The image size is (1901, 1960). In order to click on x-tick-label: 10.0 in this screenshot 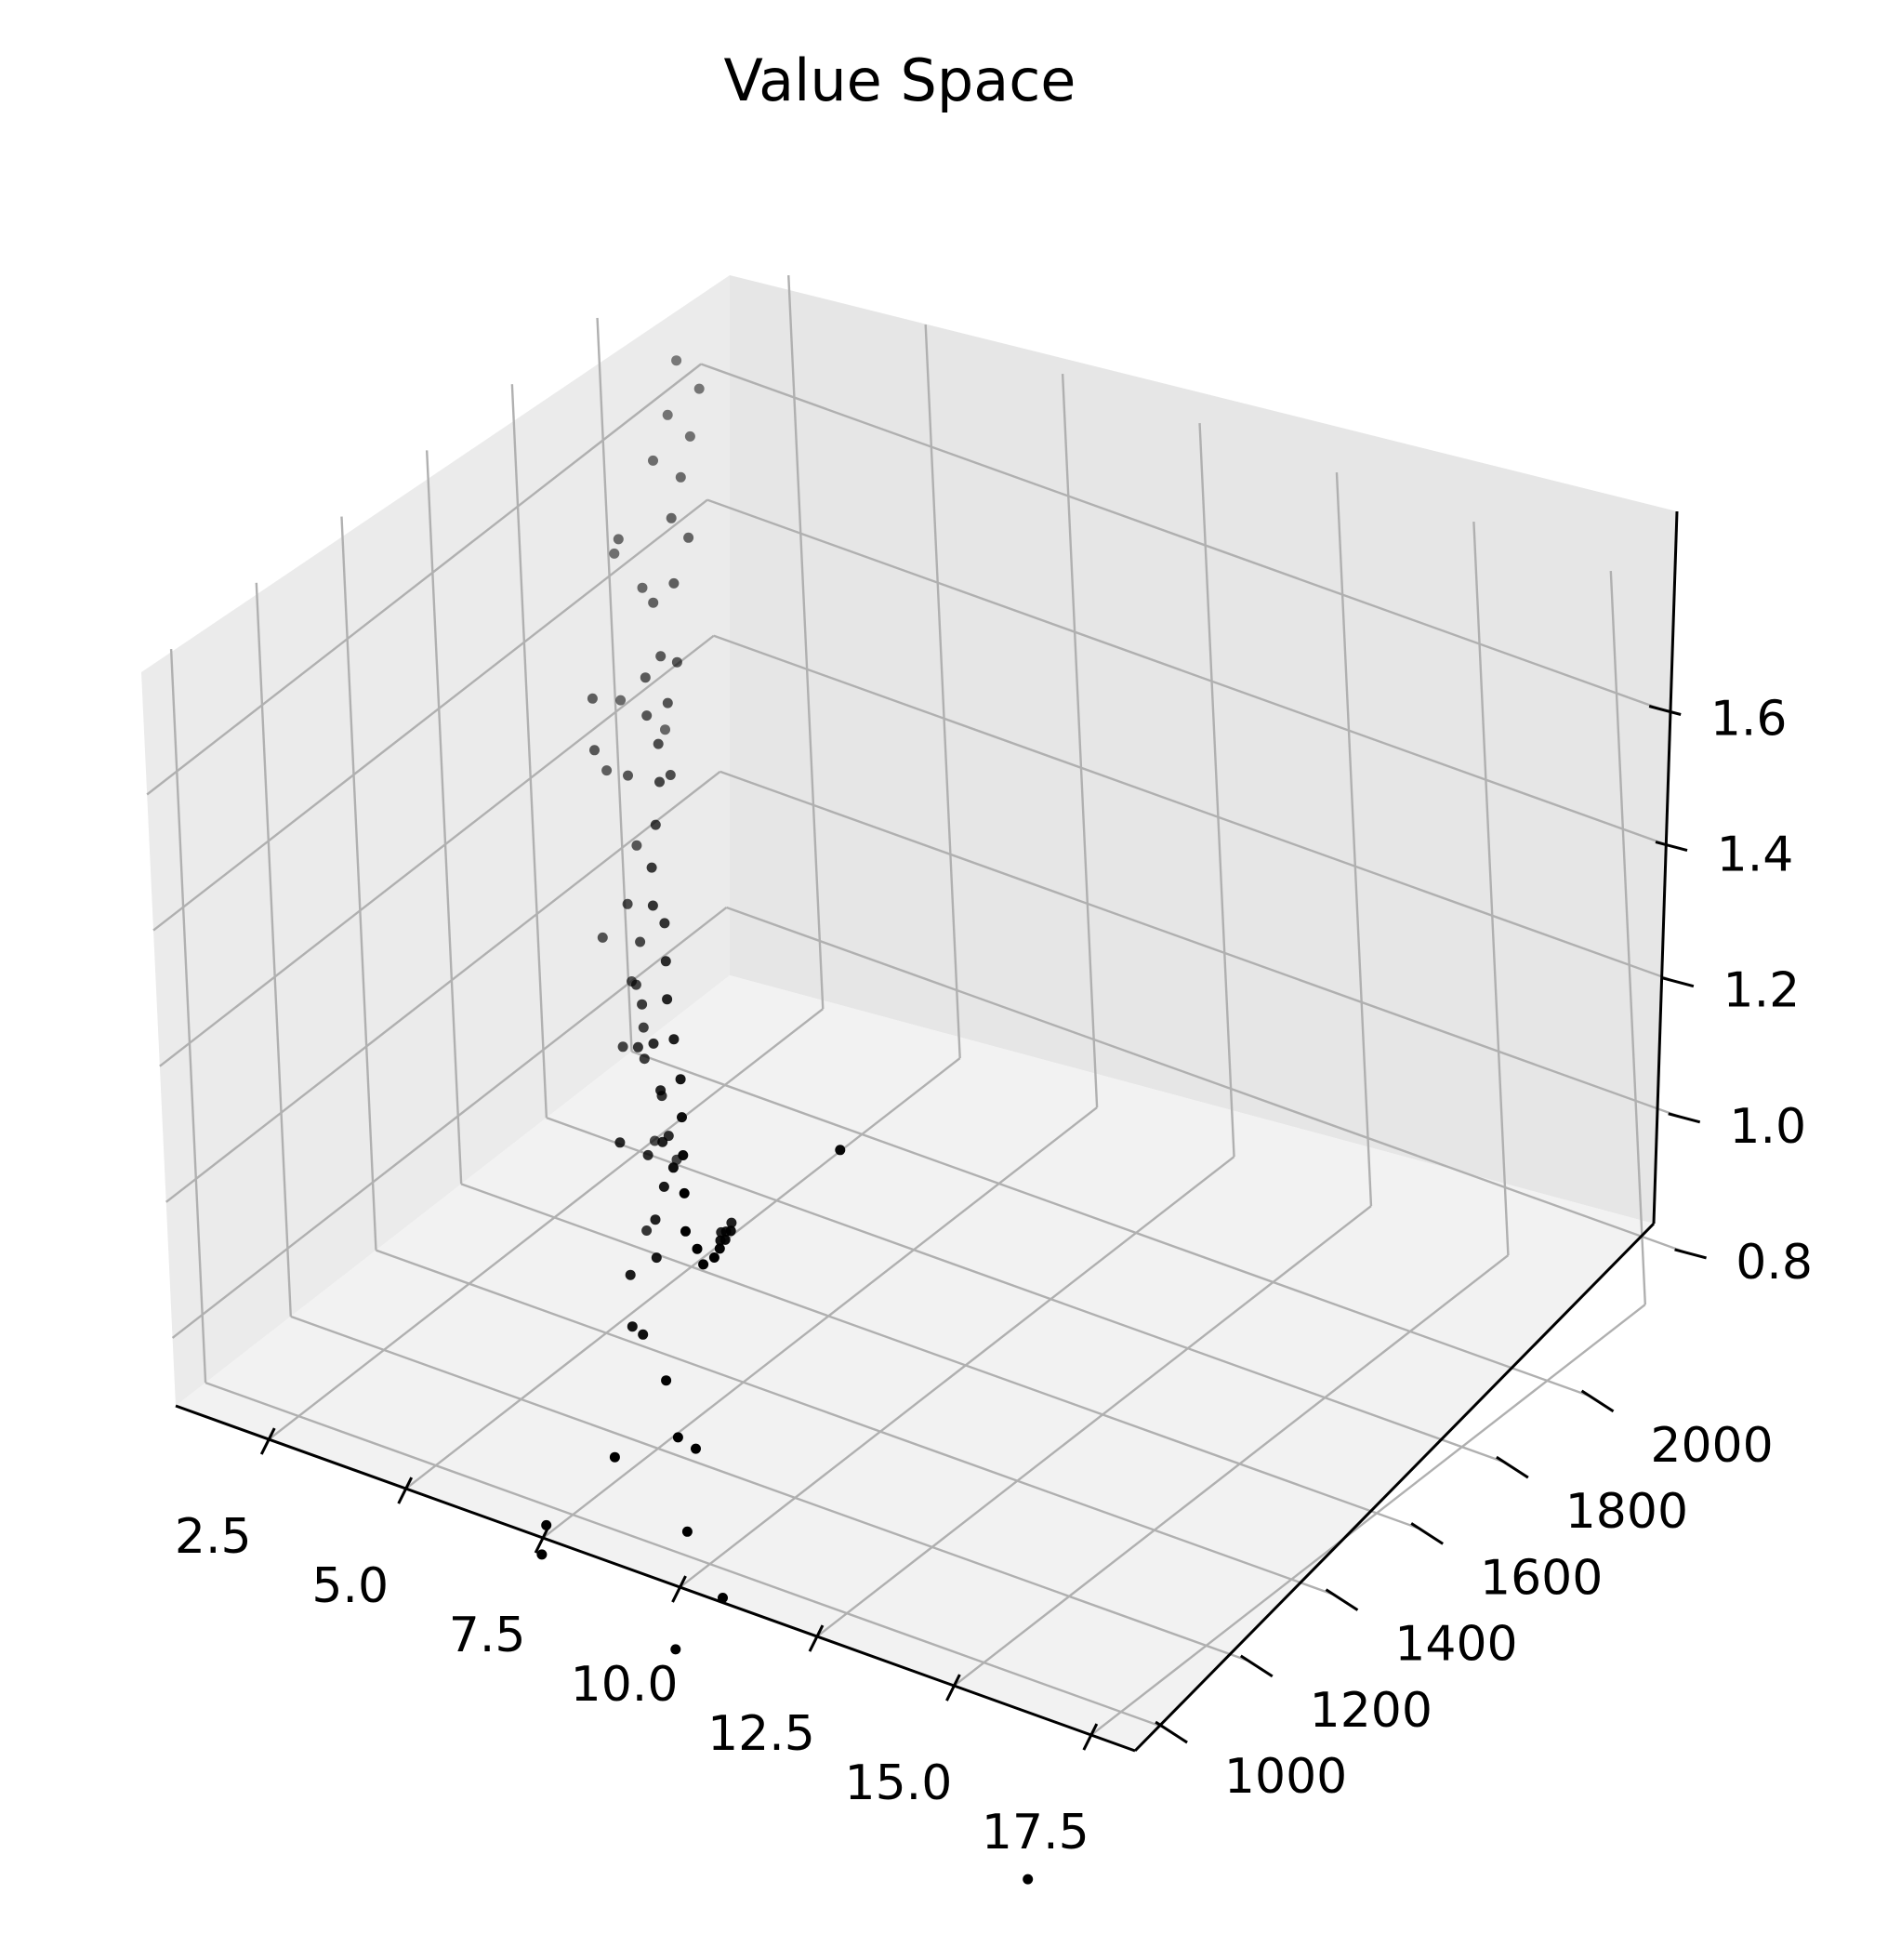, I will do `click(625, 1685)`.